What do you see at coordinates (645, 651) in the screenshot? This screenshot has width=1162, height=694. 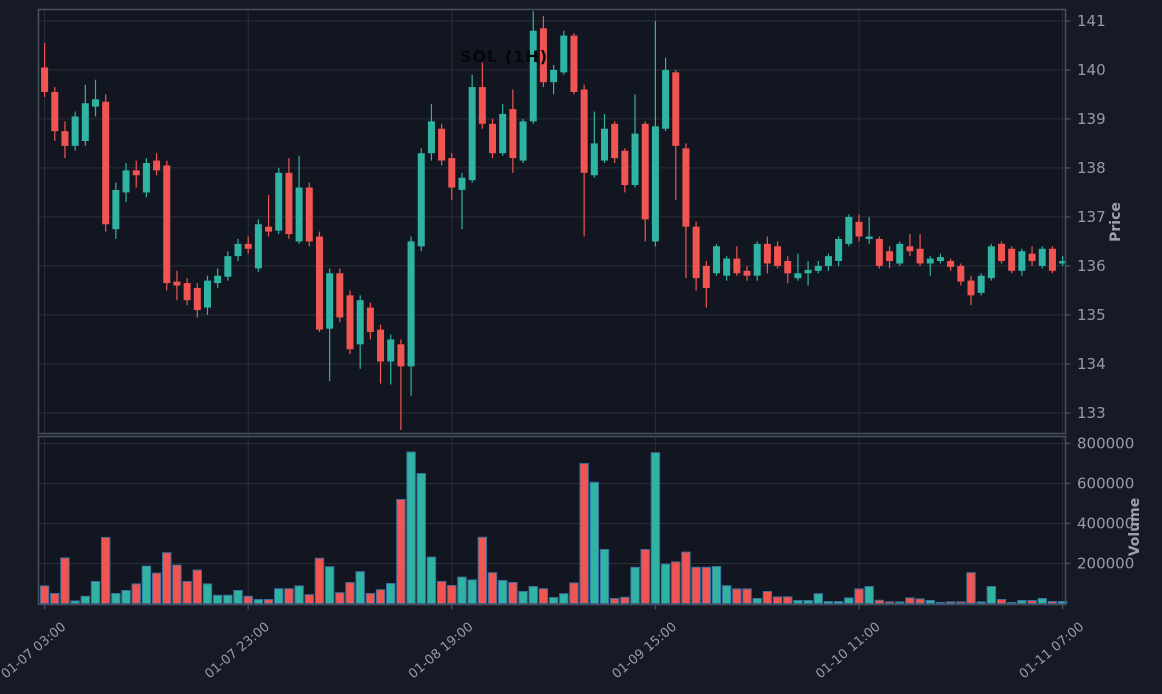 I see `time-tick-label: 01-09 15:00` at bounding box center [645, 651].